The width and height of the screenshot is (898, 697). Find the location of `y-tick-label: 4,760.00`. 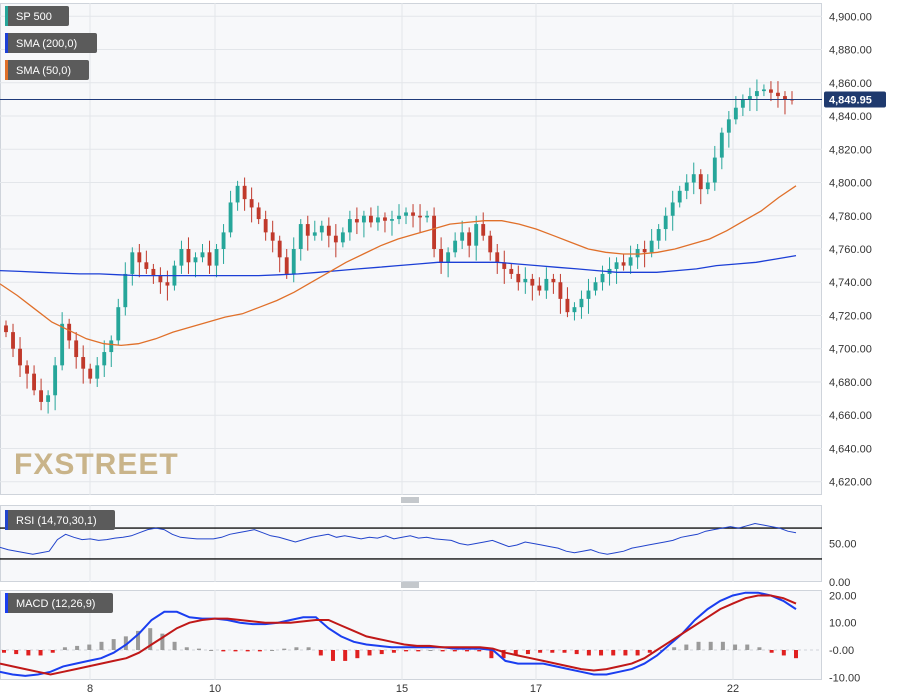

y-tick-label: 4,760.00 is located at coordinates (850, 250).